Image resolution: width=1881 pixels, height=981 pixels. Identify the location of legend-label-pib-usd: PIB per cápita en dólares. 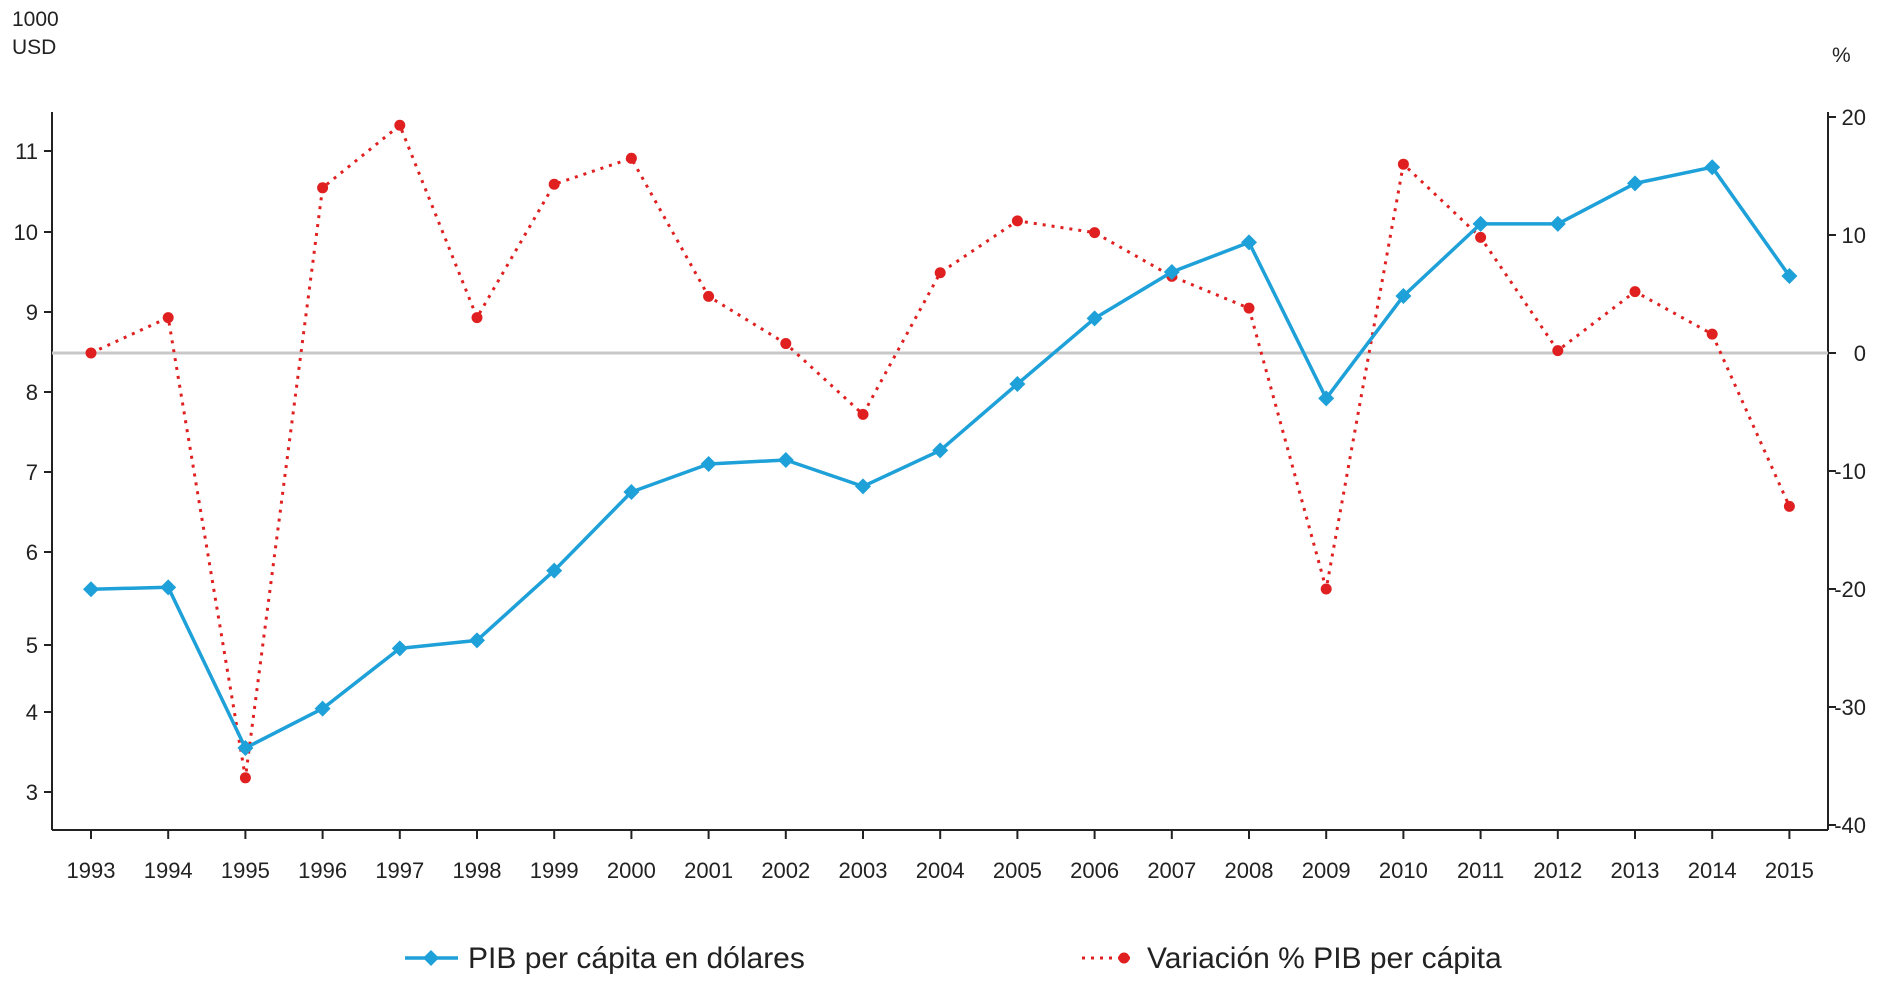
(636, 958).